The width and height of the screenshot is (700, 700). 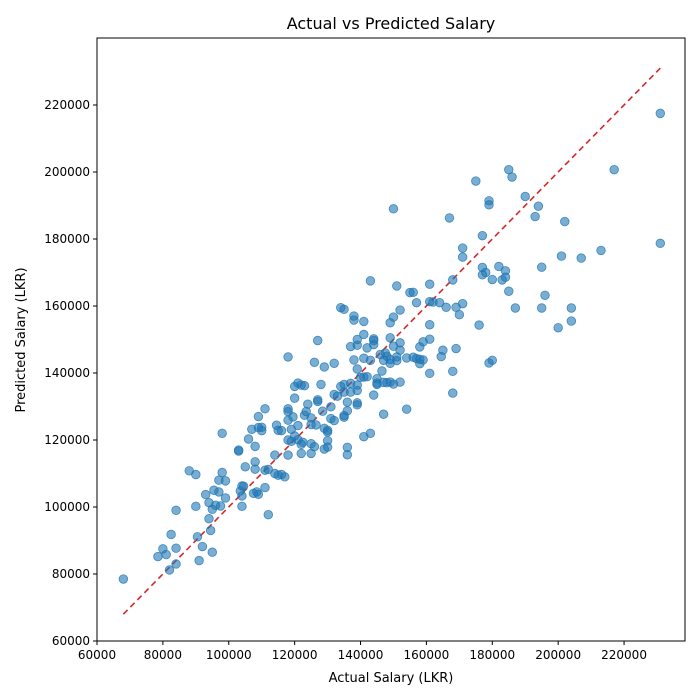 I want to click on y-tick-label: 180000, so click(x=67, y=239).